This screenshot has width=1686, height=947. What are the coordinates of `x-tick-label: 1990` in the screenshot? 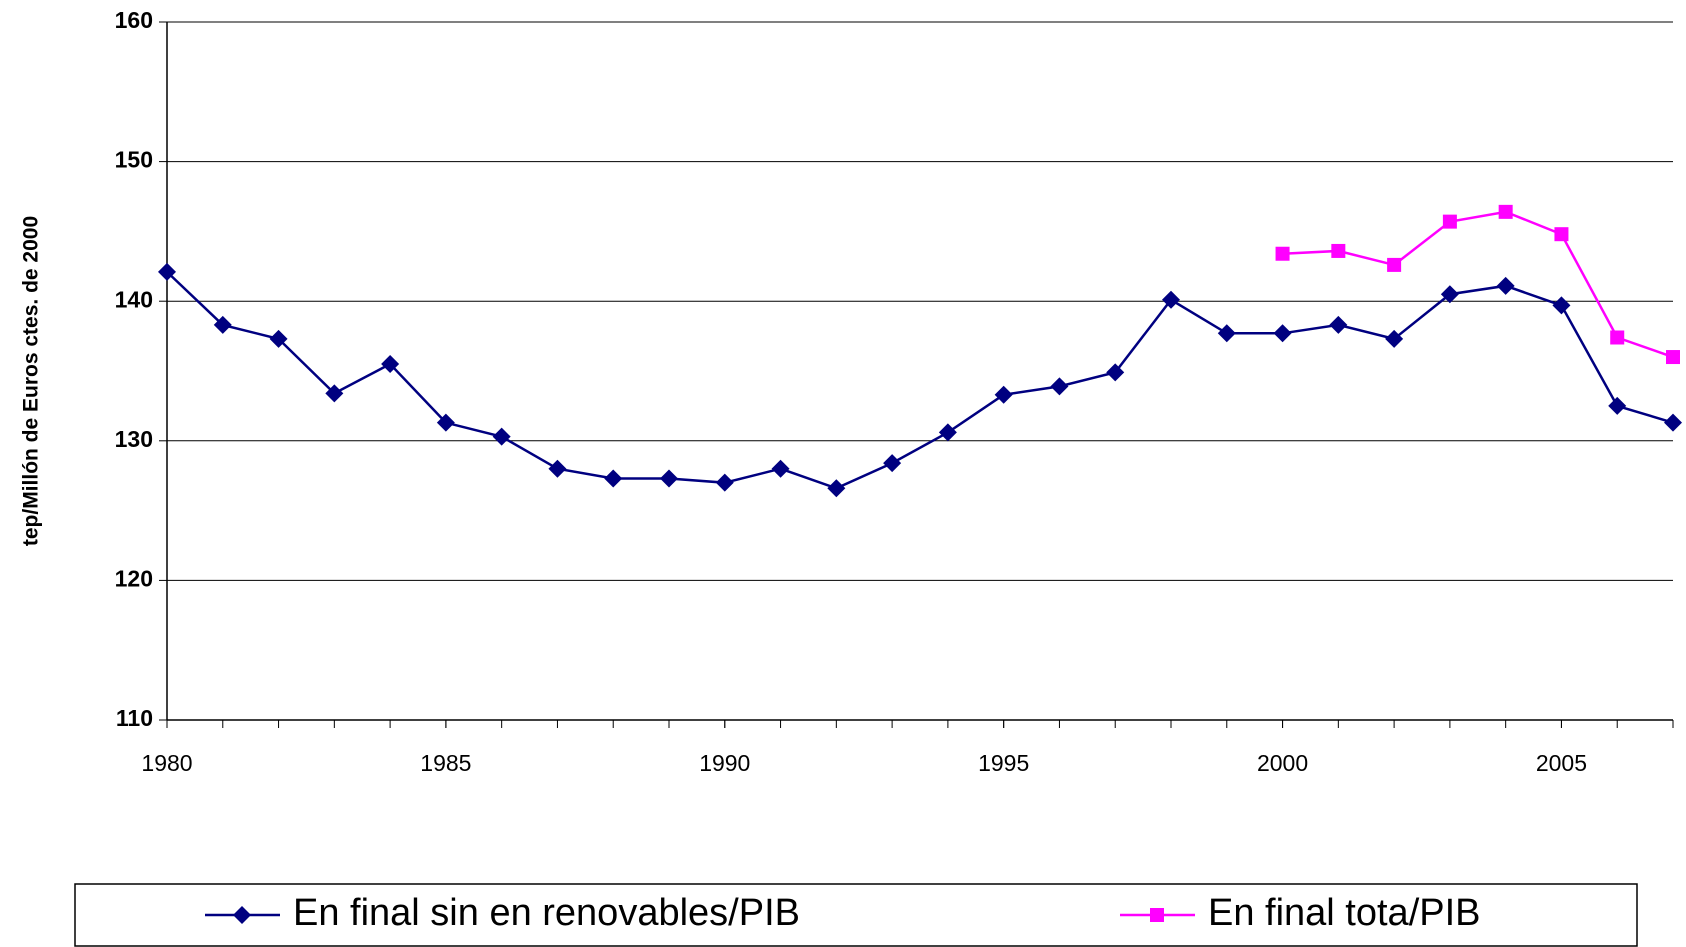 It's located at (724, 763).